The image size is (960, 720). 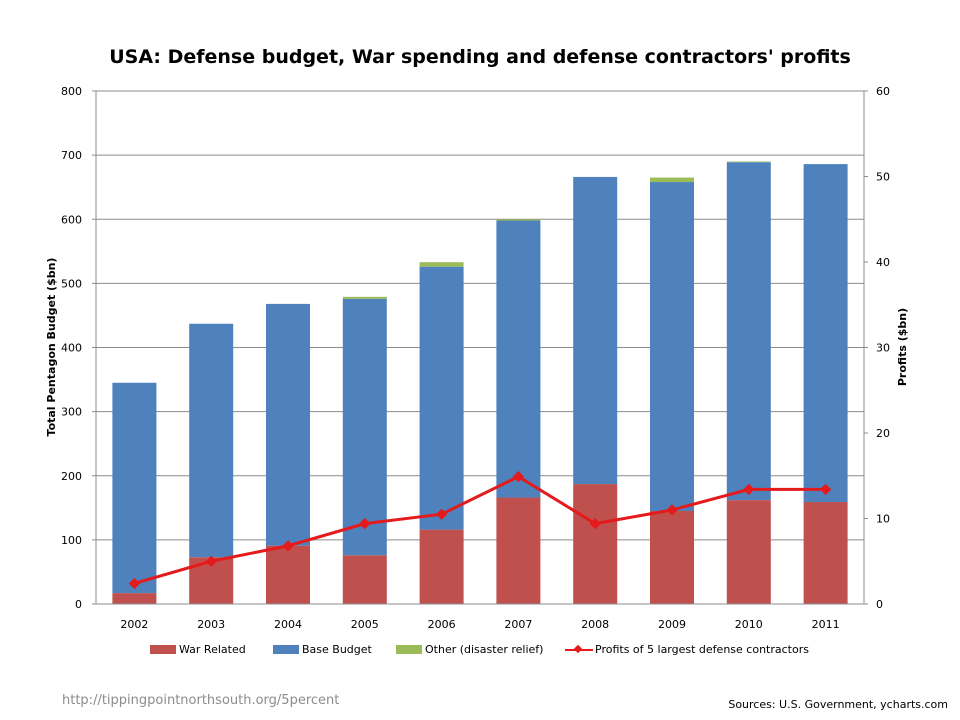 I want to click on y-tick-label: 500, so click(x=71, y=283).